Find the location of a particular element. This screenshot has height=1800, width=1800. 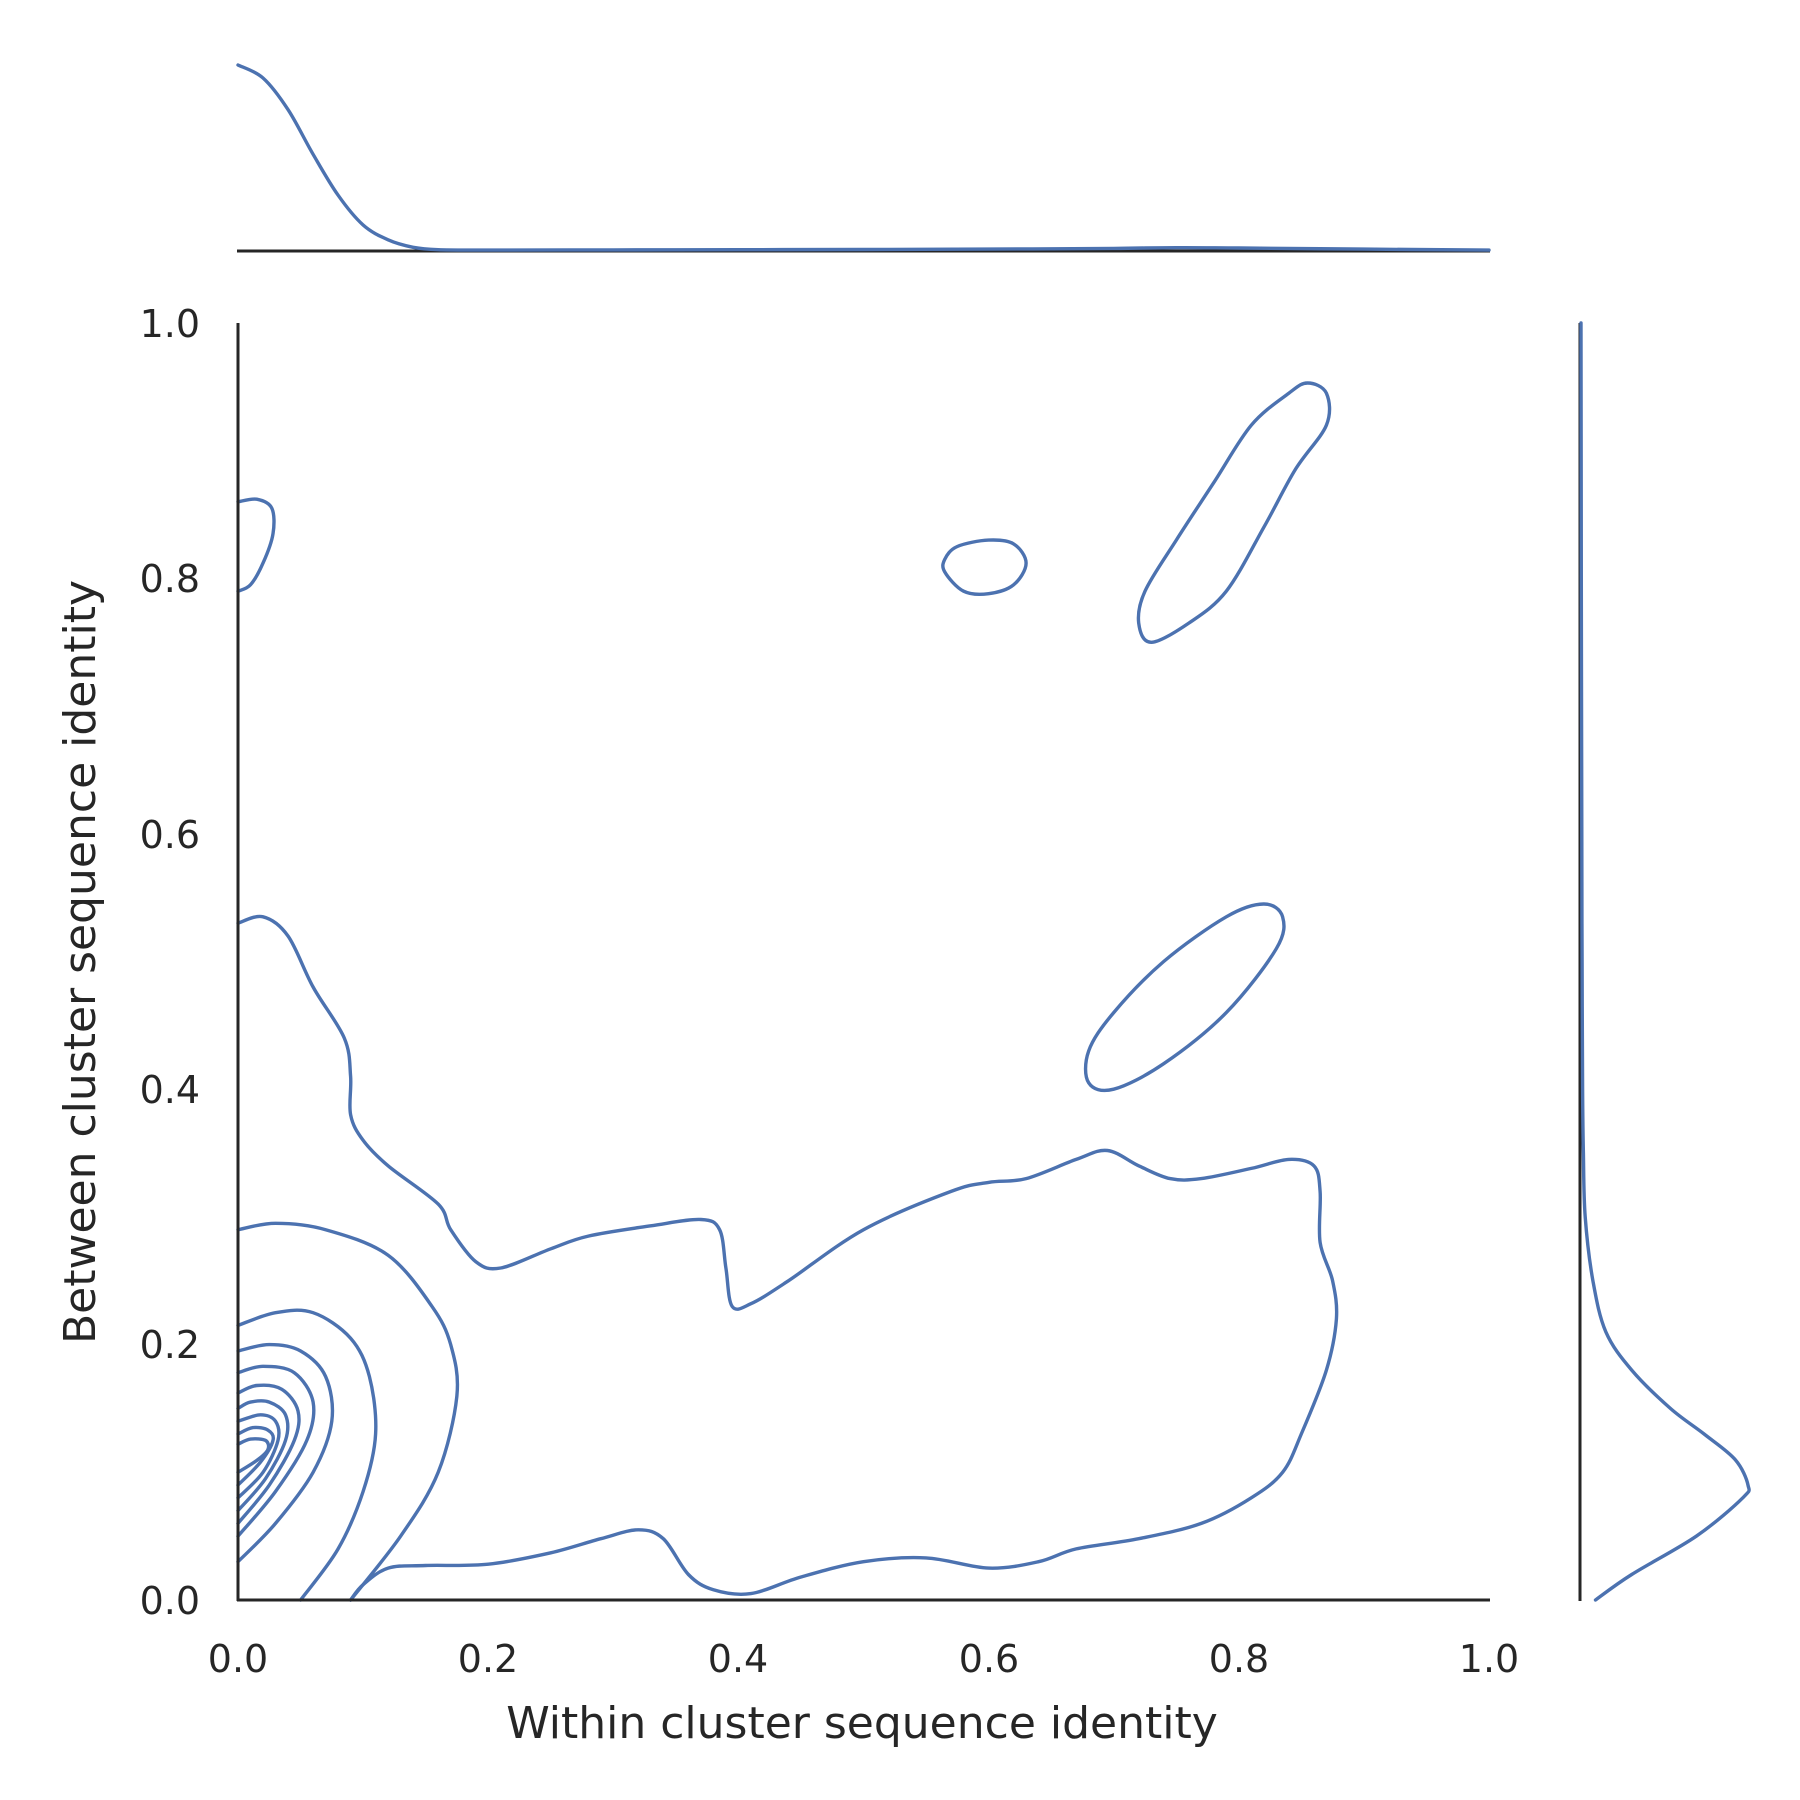

x-tick-labels: 0.0 0.2 0.4 0.6 0.8 1.0 is located at coordinates (863, 1659).